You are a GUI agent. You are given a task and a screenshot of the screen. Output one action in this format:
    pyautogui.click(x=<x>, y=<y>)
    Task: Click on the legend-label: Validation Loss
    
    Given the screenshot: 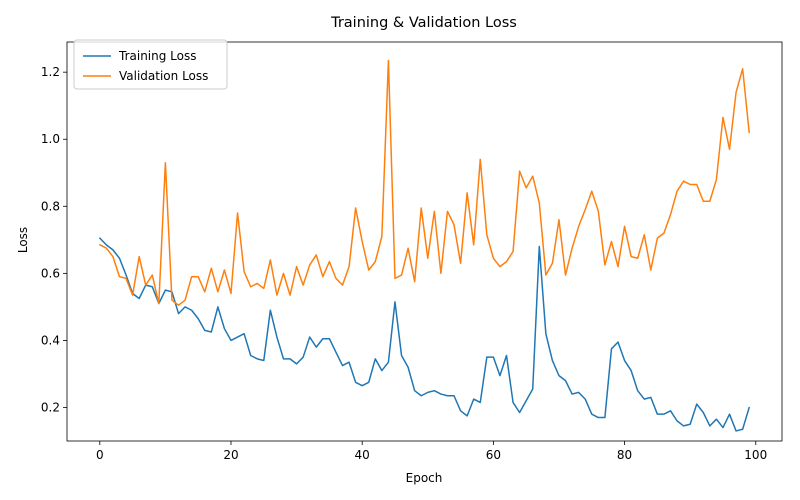 What is the action you would take?
    pyautogui.click(x=163, y=76)
    